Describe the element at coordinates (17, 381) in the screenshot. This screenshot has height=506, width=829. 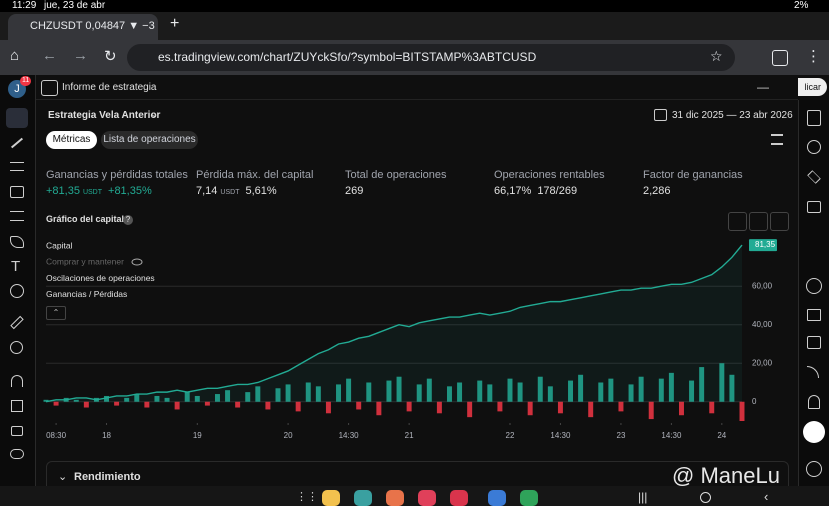
I see `magnet-tool` at that location.